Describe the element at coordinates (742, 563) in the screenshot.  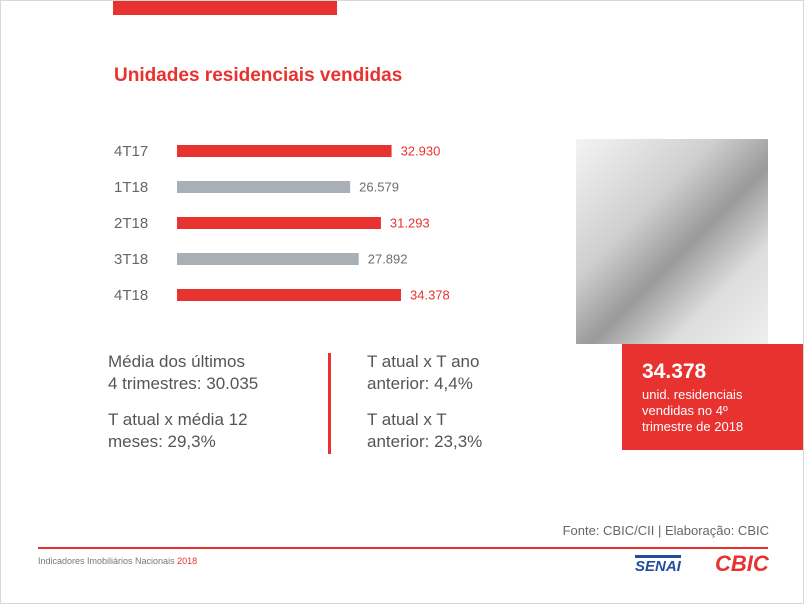
I see `logo-cbic: CBIC` at that location.